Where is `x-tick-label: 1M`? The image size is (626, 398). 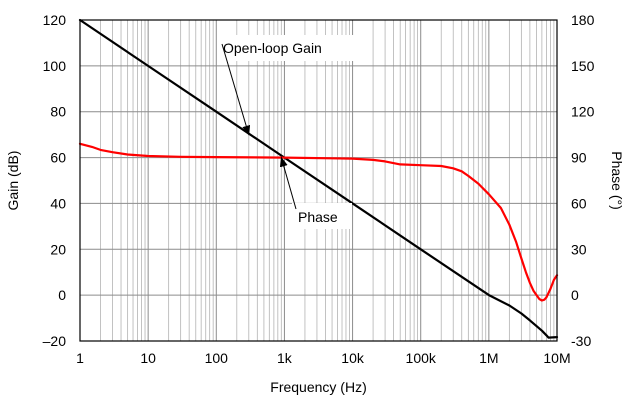 x-tick-label: 1M is located at coordinates (488, 358).